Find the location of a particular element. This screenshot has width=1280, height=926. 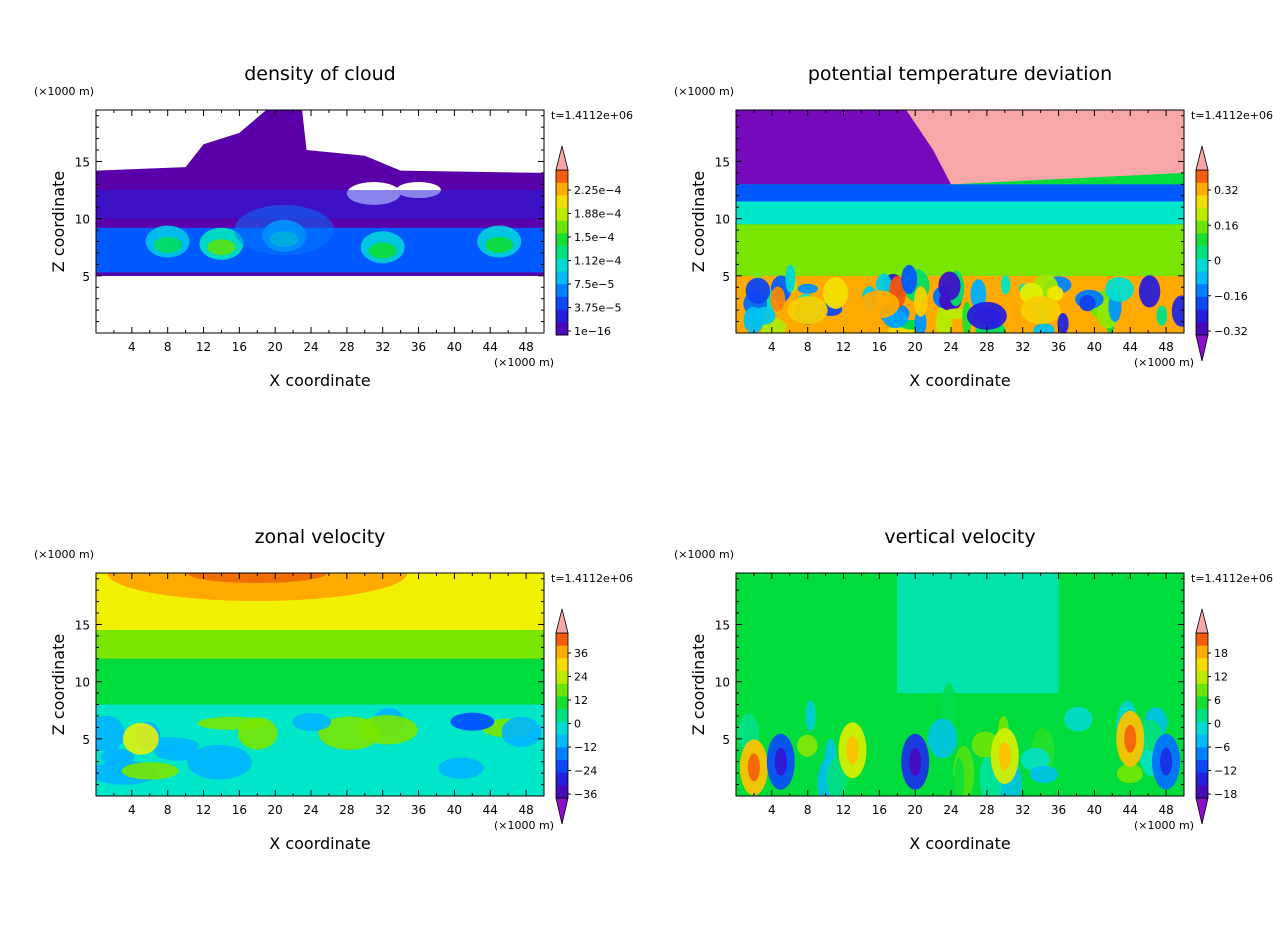

plot-frame is located at coordinates (960, 221).